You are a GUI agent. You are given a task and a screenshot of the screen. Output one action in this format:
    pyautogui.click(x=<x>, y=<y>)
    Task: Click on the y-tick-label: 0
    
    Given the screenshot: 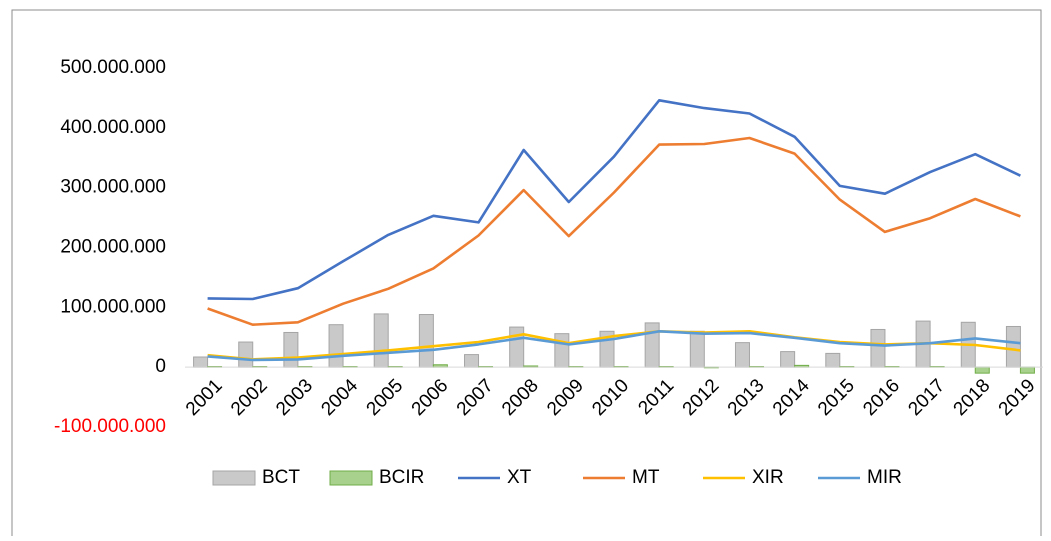 What is the action you would take?
    pyautogui.click(x=160, y=366)
    